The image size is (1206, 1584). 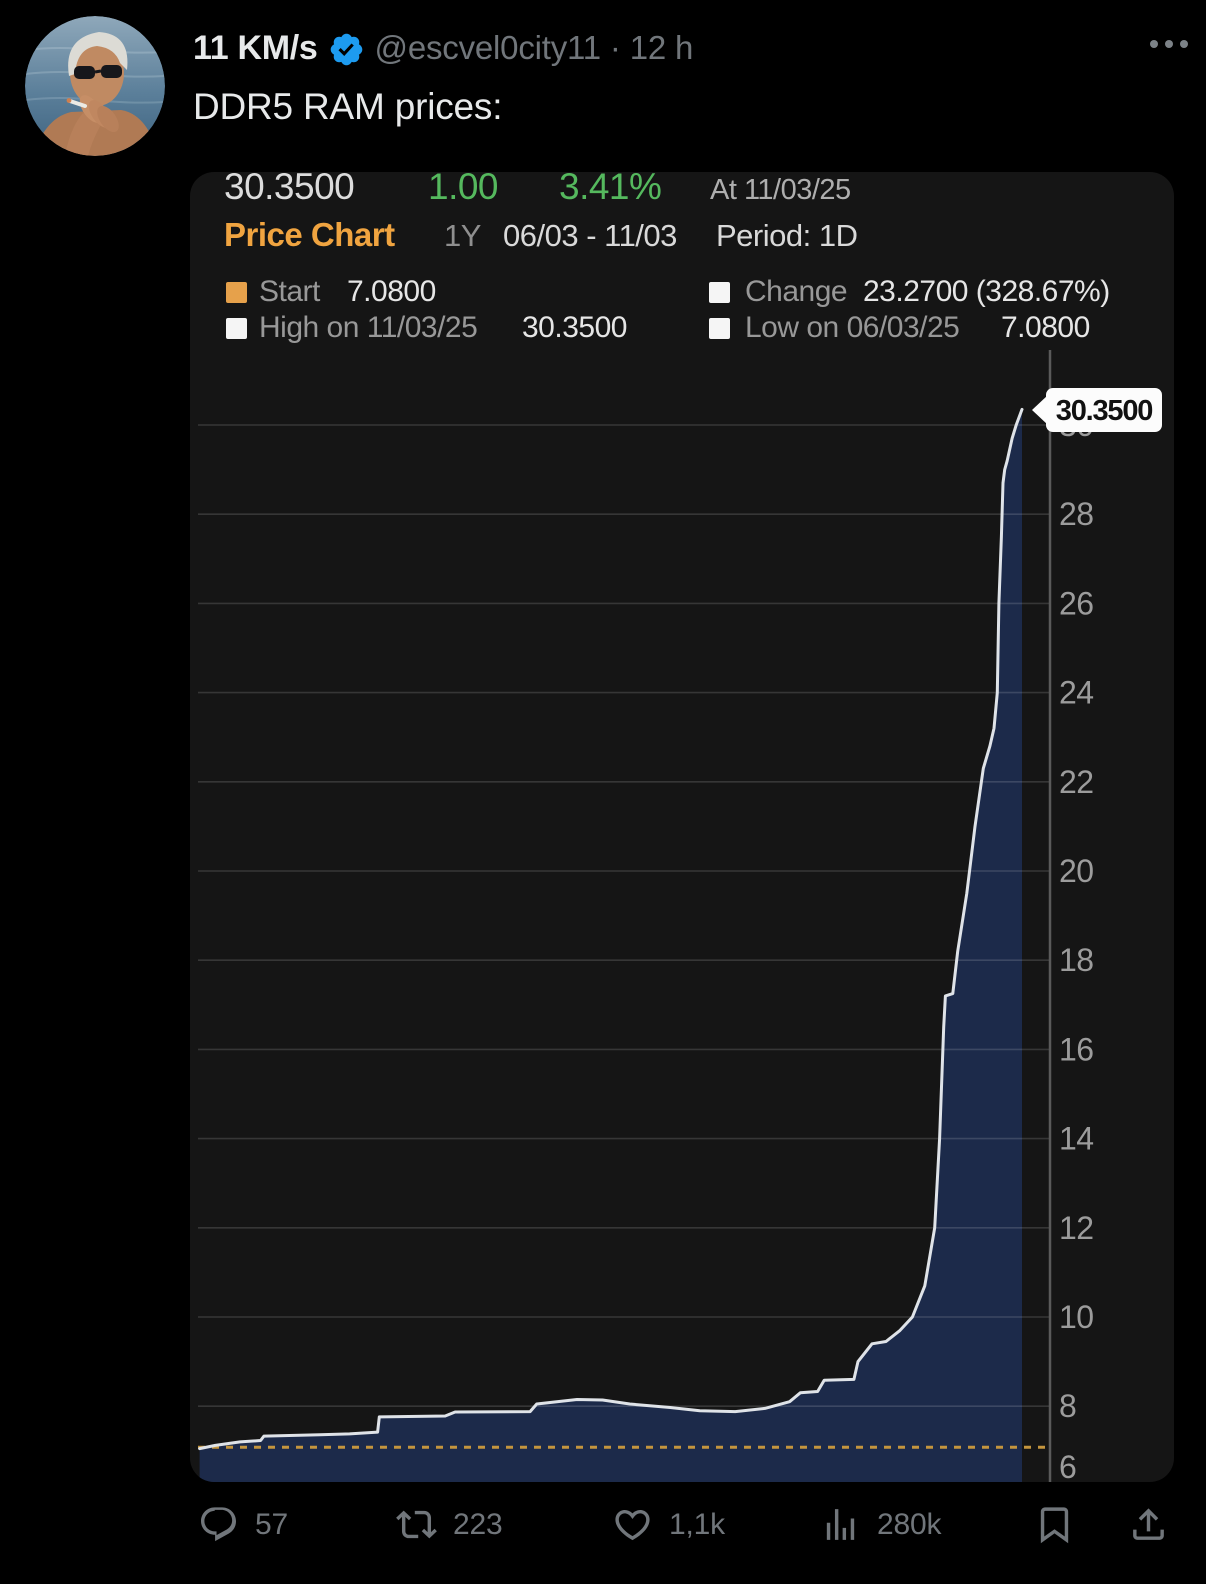 I want to click on svg-text: 6, so click(x=1067, y=1465).